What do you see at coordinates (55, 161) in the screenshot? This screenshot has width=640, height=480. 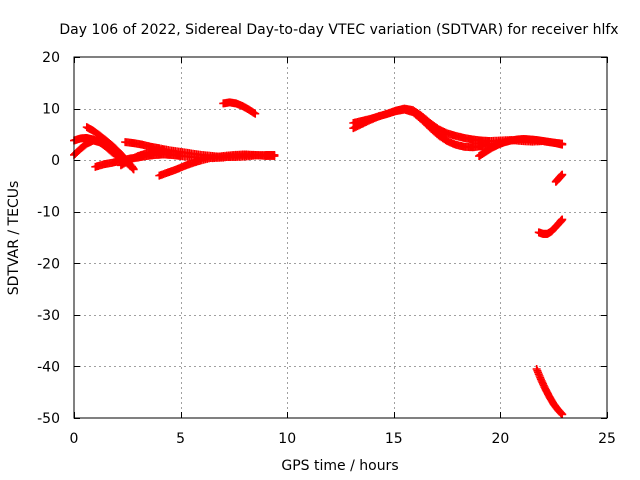 I see `y-tick-label: 0` at bounding box center [55, 161].